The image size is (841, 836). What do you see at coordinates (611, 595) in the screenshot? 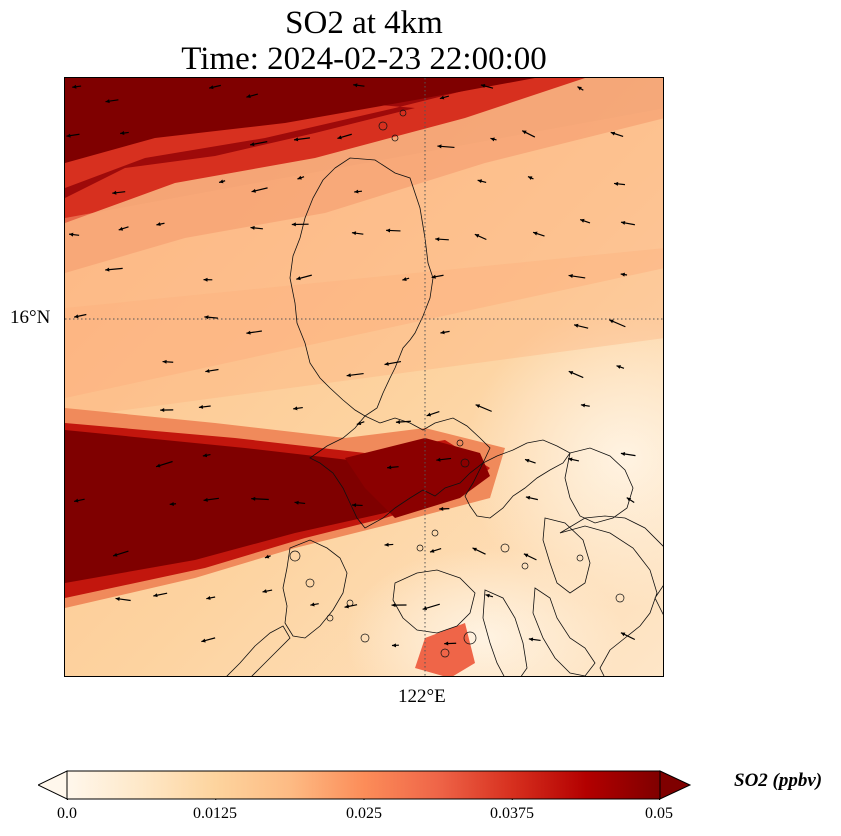
I see `coastline-mindanao` at bounding box center [611, 595].